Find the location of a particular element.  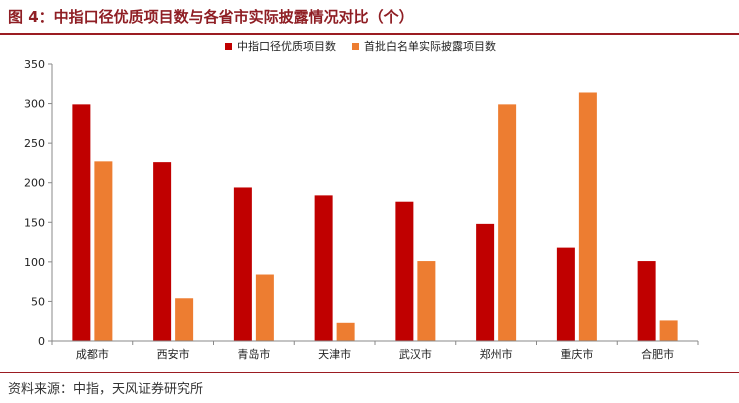

x-tick-label: 天津市 is located at coordinates (334, 354).